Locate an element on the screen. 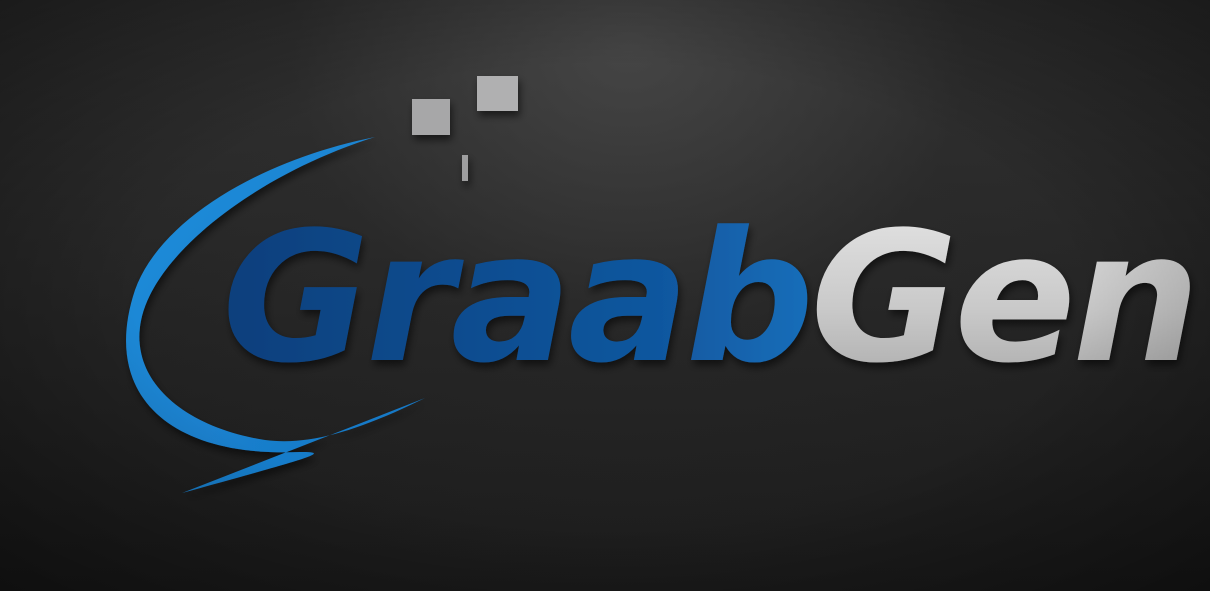 This screenshot has width=1210, height=591. brand-name-part-2: Gen is located at coordinates (1003, 298).